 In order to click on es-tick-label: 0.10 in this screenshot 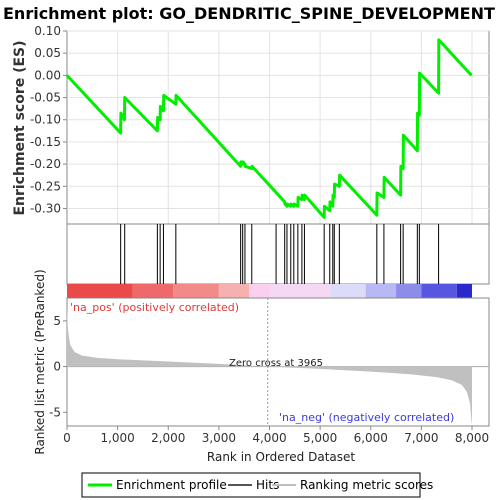, I will do `click(47, 31)`.